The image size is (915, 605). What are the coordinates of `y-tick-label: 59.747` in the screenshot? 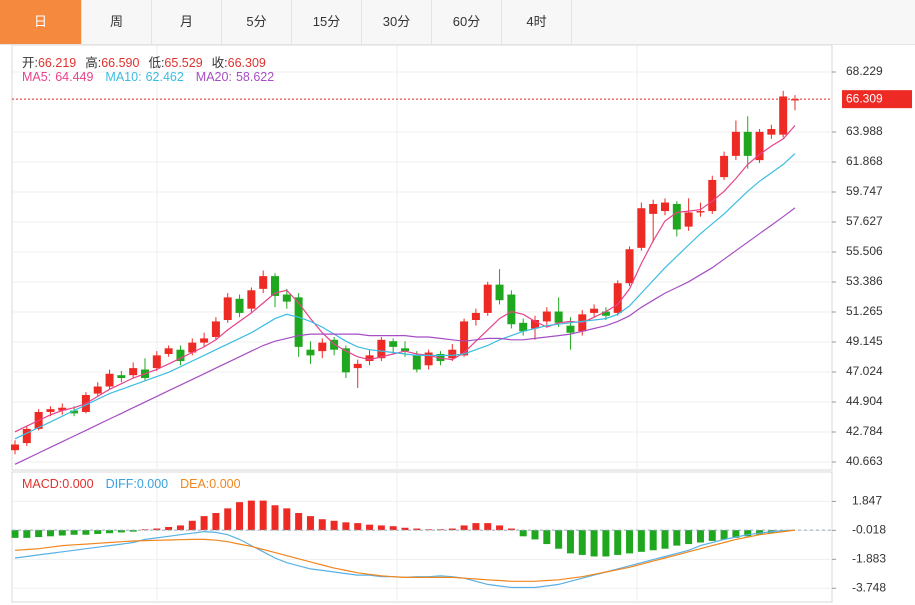 It's located at (864, 191).